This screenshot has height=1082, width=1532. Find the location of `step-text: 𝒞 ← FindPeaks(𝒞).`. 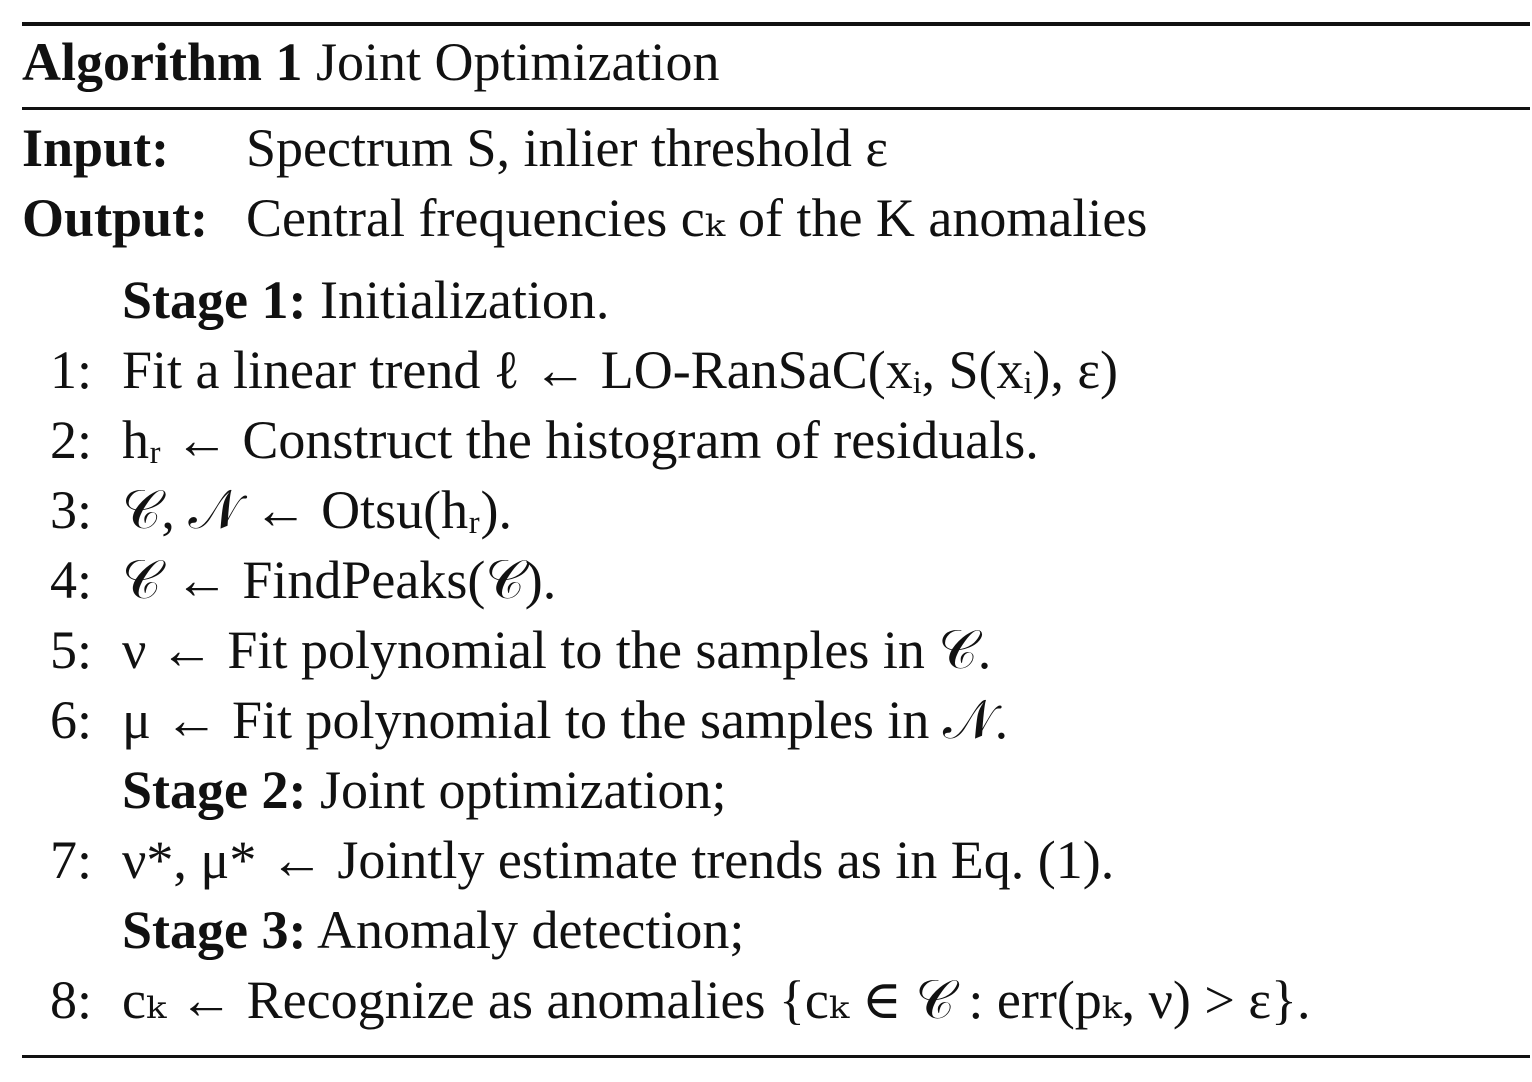

step-text: 𝒞 ← FindPeaks(𝒞). is located at coordinates (339, 580).